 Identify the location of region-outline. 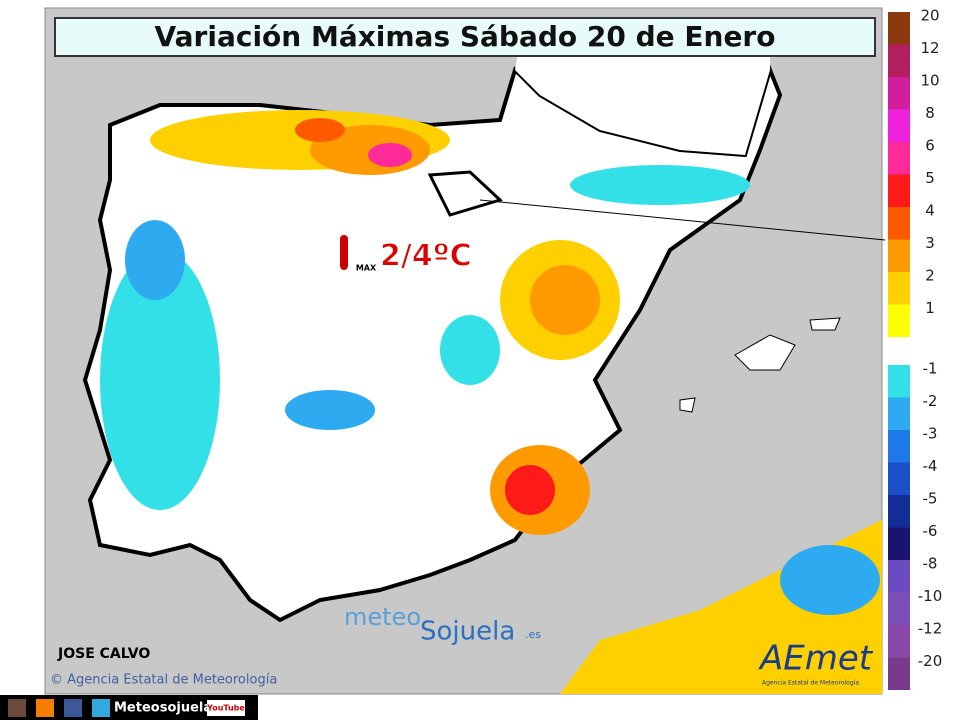
(465, 193).